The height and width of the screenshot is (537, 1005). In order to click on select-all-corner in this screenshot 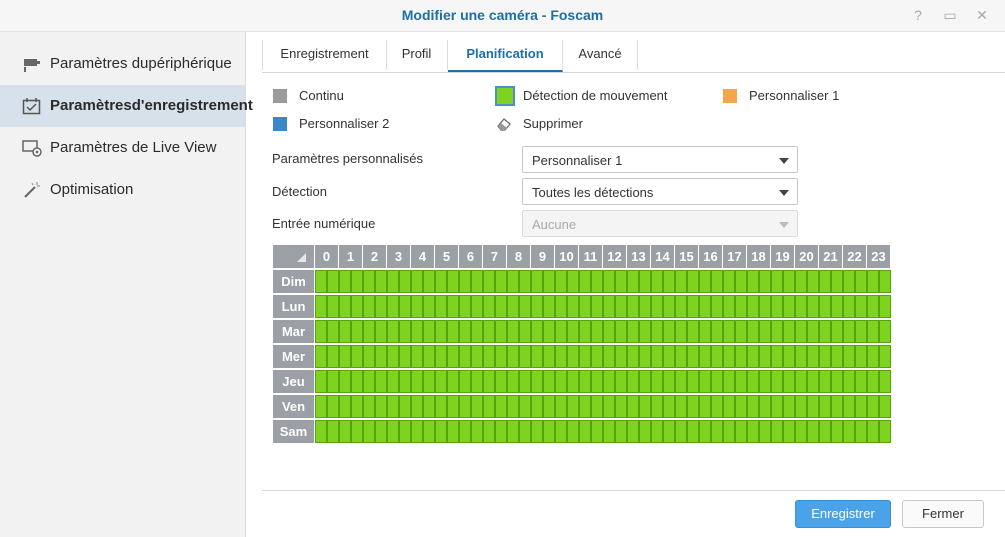, I will do `click(293, 256)`.